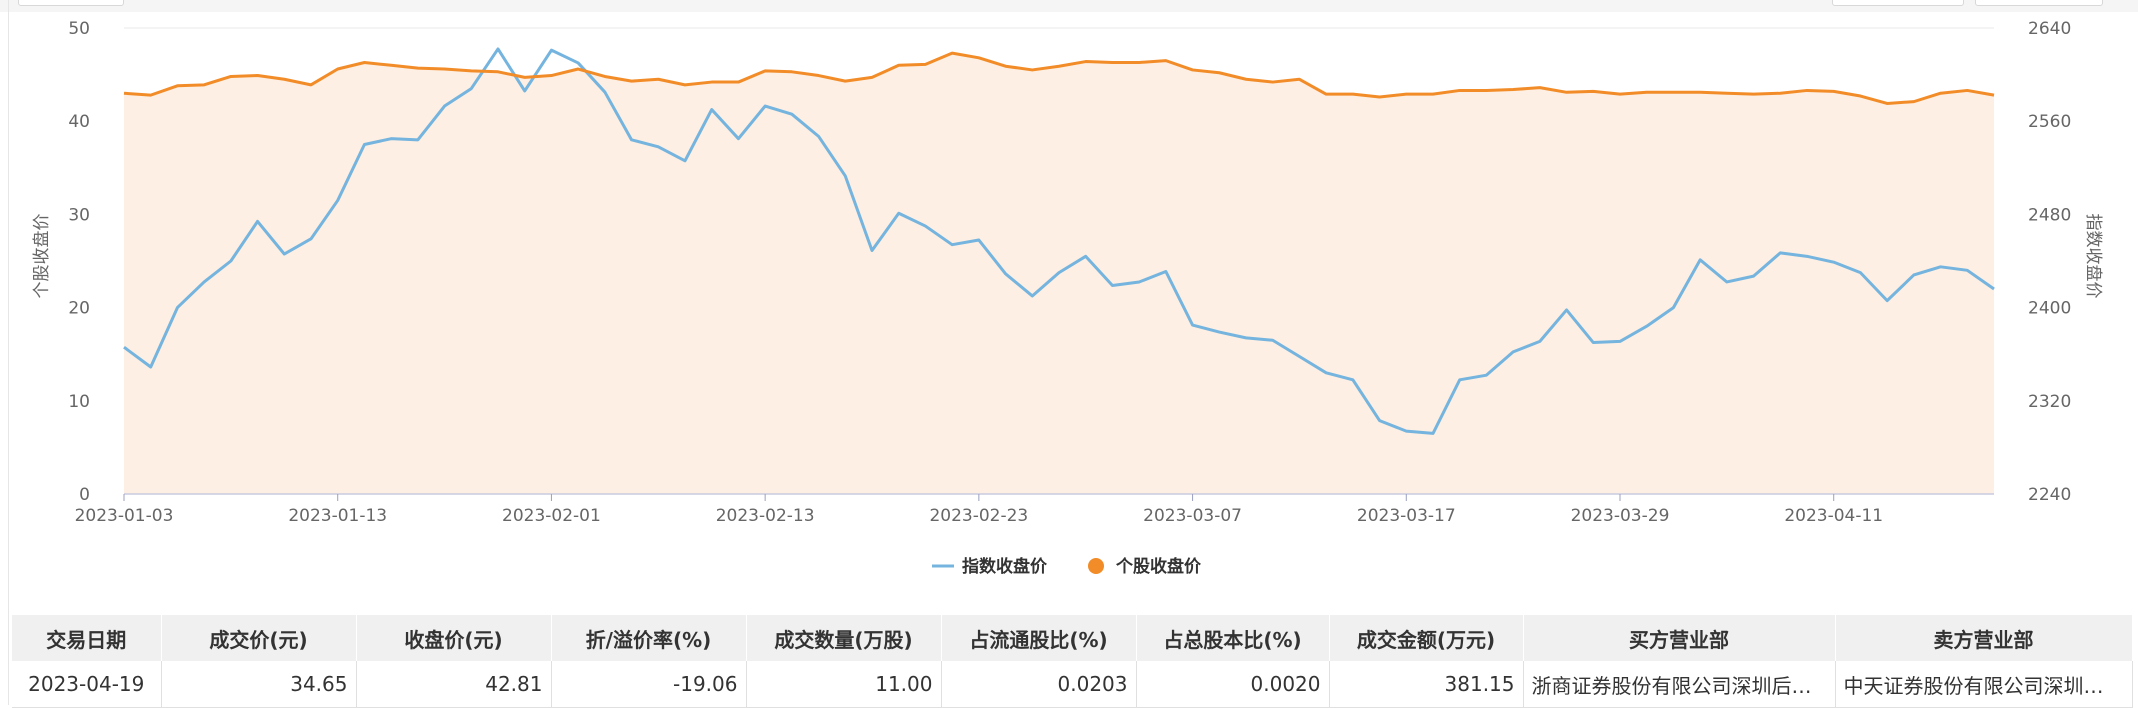 The image size is (2138, 708). What do you see at coordinates (79, 402) in the screenshot?
I see `y-tick-label: 10` at bounding box center [79, 402].